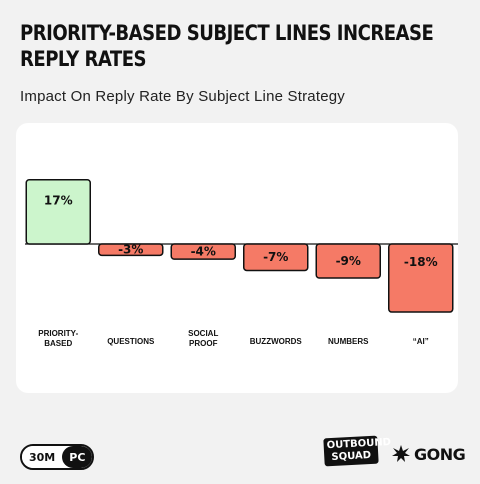 The height and width of the screenshot is (484, 480). Describe the element at coordinates (58, 338) in the screenshot. I see `category-label-0: PRIORITY-BASED` at that location.